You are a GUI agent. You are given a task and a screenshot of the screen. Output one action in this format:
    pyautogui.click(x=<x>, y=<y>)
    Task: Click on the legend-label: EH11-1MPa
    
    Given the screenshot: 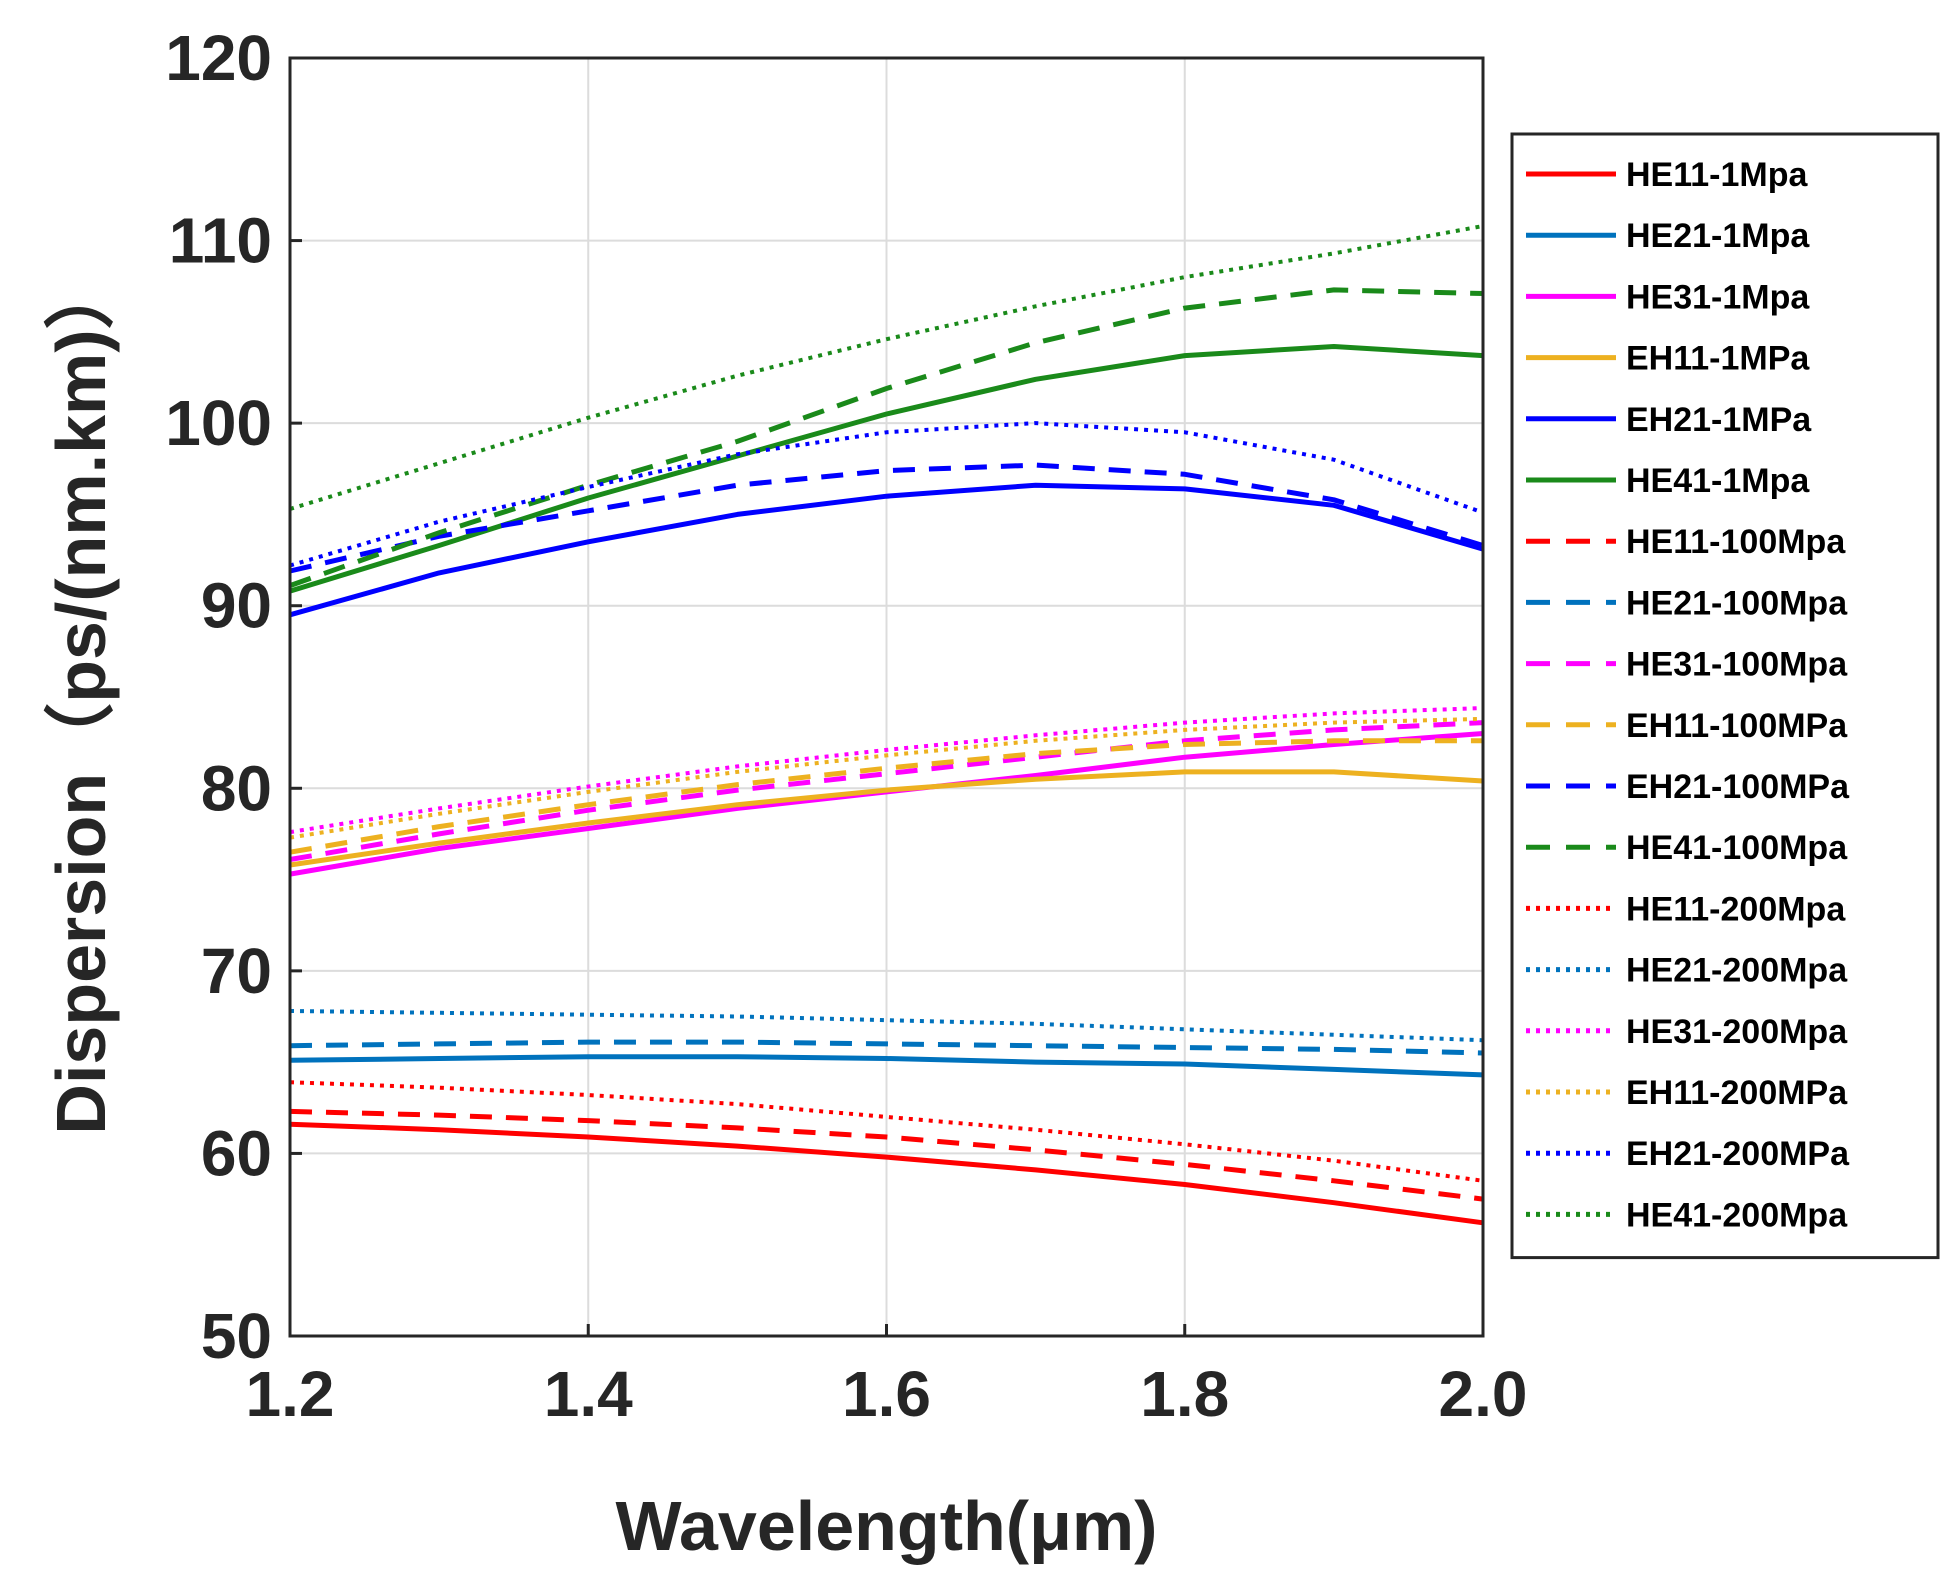 What is the action you would take?
    pyautogui.click(x=1718, y=359)
    